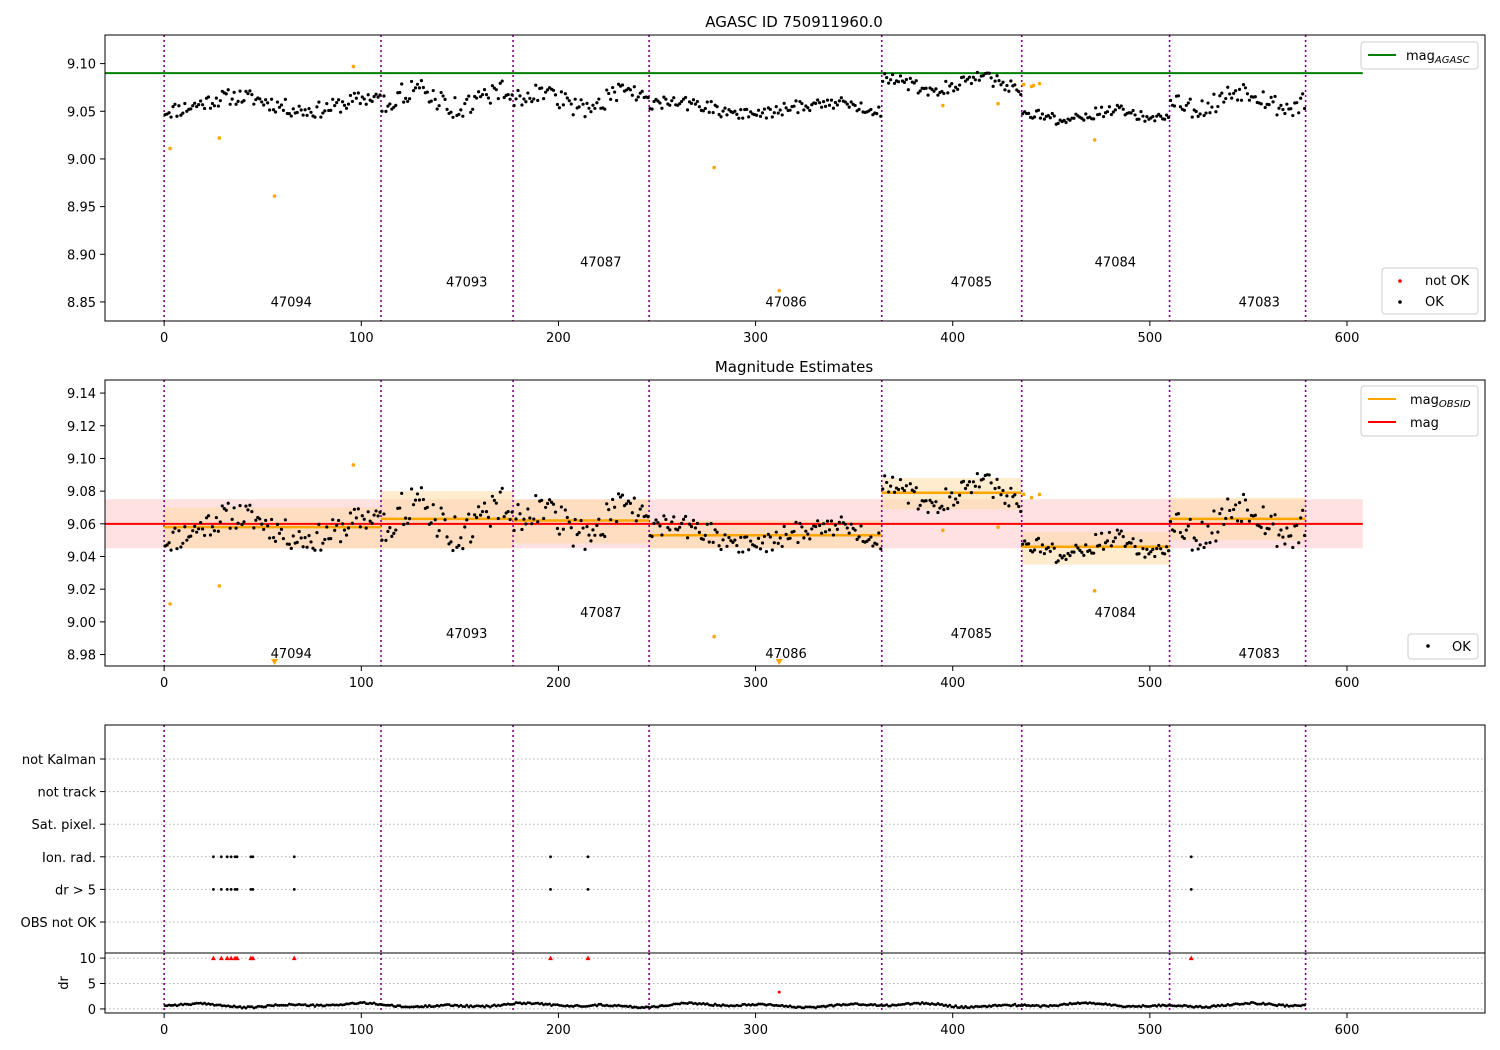  What do you see at coordinates (81, 525) in the screenshot?
I see `y-tick-label: 9.06` at bounding box center [81, 525].